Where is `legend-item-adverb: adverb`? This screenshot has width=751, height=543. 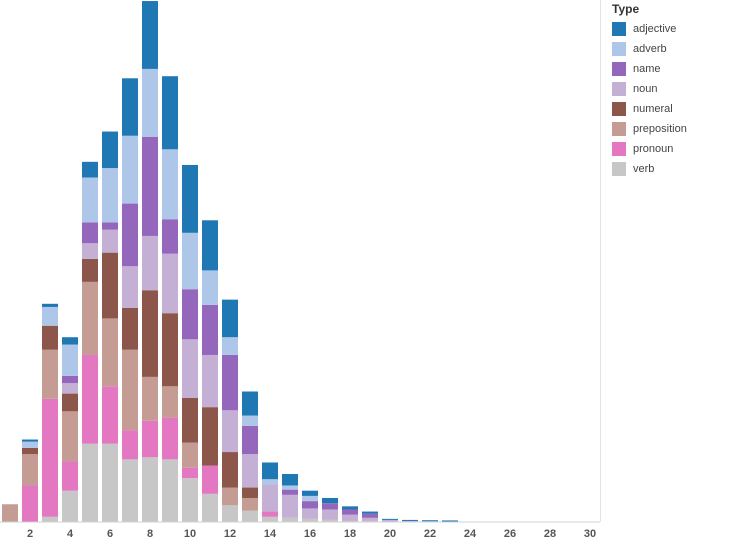
legend-item-adverb: adverb is located at coordinates (680, 49).